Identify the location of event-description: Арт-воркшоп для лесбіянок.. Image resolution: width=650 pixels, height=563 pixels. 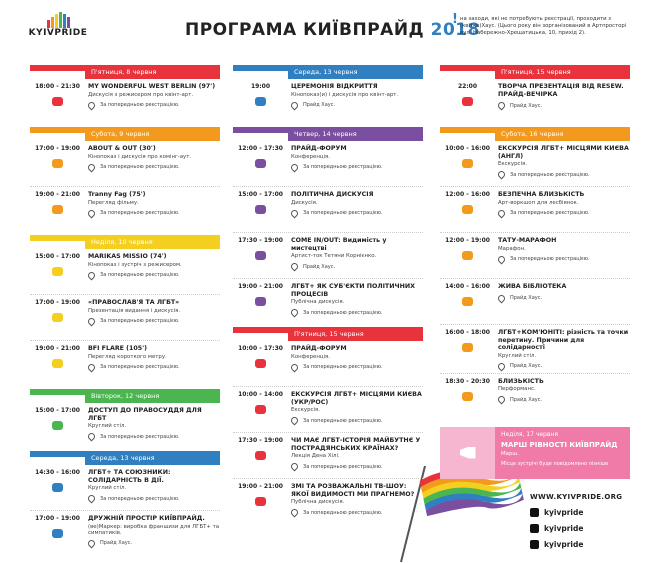
(538, 202).